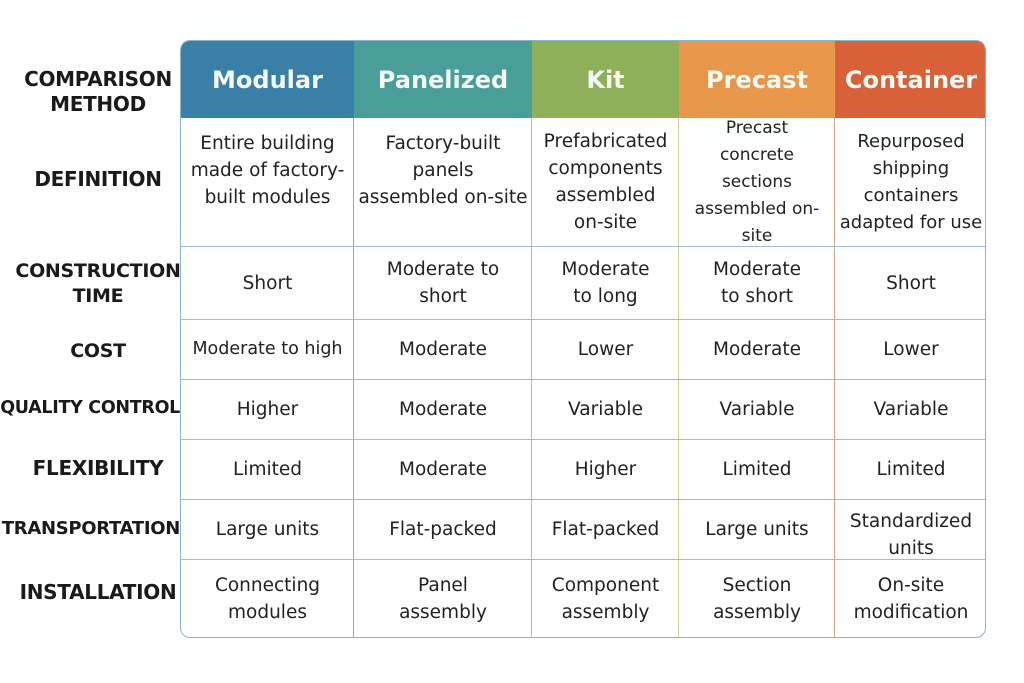  What do you see at coordinates (98, 91) in the screenshot?
I see `corner-label: COMPARISON METHOD` at bounding box center [98, 91].